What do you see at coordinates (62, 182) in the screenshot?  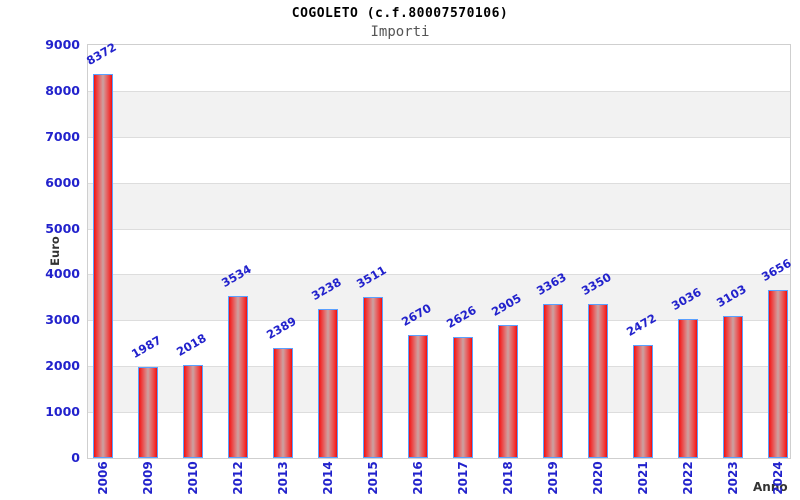 I see `y-axis-tick-label: 6000` at bounding box center [62, 182].